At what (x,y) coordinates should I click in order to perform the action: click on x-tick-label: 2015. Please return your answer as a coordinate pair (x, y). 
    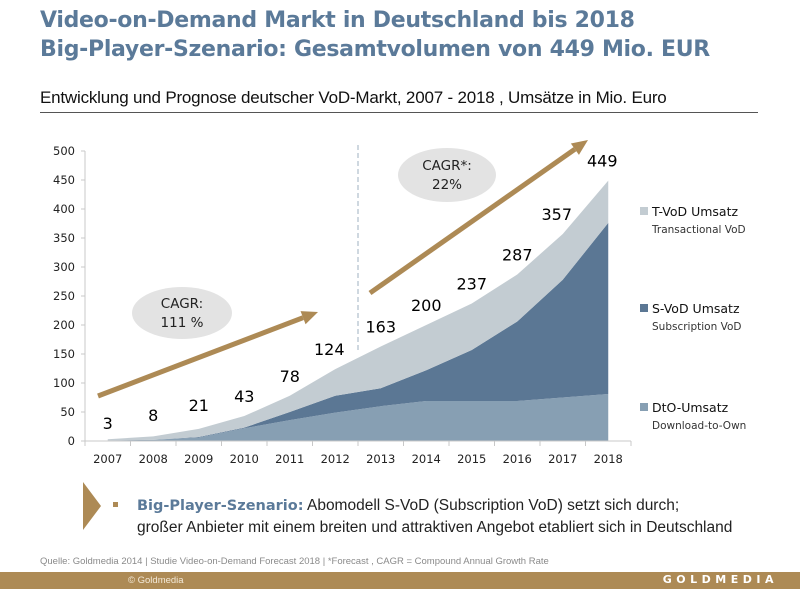
    Looking at the image, I should click on (471, 459).